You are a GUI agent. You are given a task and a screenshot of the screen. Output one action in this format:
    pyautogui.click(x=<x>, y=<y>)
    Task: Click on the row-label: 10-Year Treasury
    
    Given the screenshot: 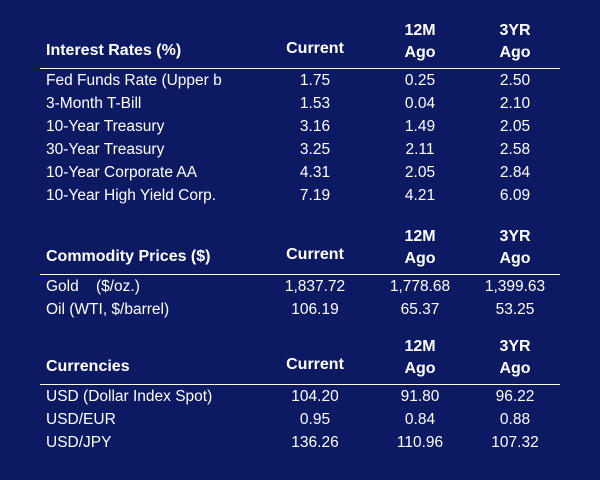 What is the action you would take?
    pyautogui.click(x=105, y=126)
    